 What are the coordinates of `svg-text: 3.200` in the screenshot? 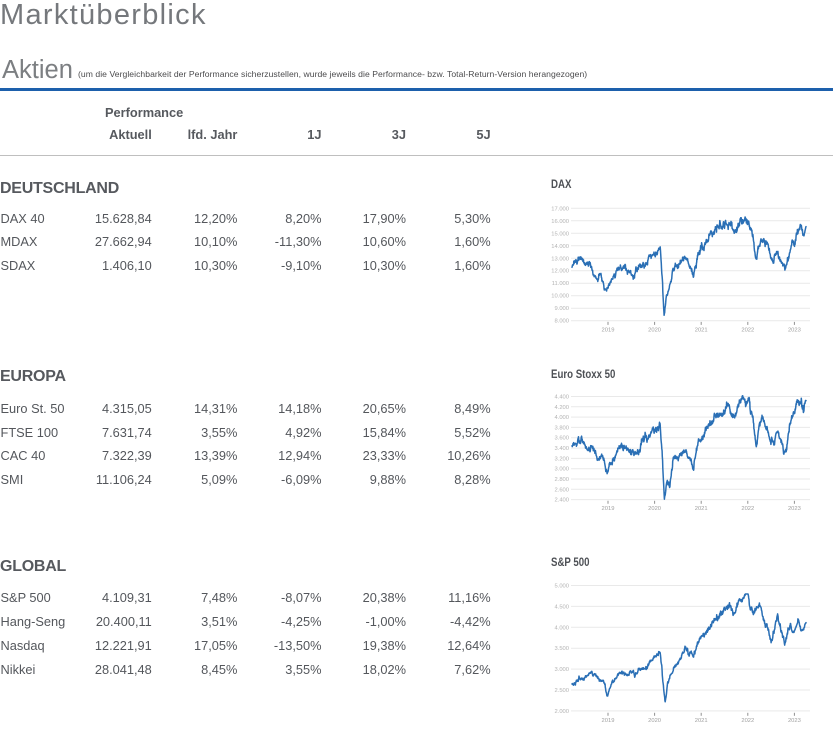 It's located at (561, 459).